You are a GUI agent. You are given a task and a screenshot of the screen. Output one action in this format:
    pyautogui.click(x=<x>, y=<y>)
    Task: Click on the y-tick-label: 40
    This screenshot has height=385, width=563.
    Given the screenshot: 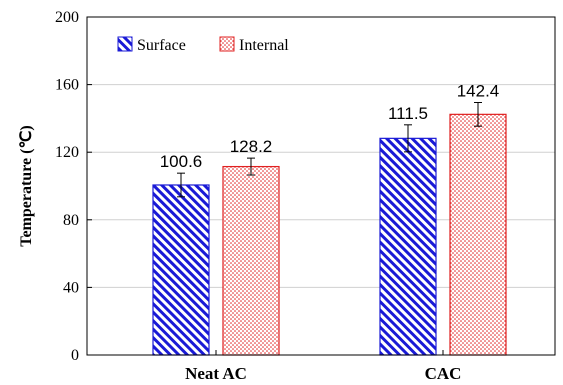 What is the action you would take?
    pyautogui.click(x=71, y=287)
    